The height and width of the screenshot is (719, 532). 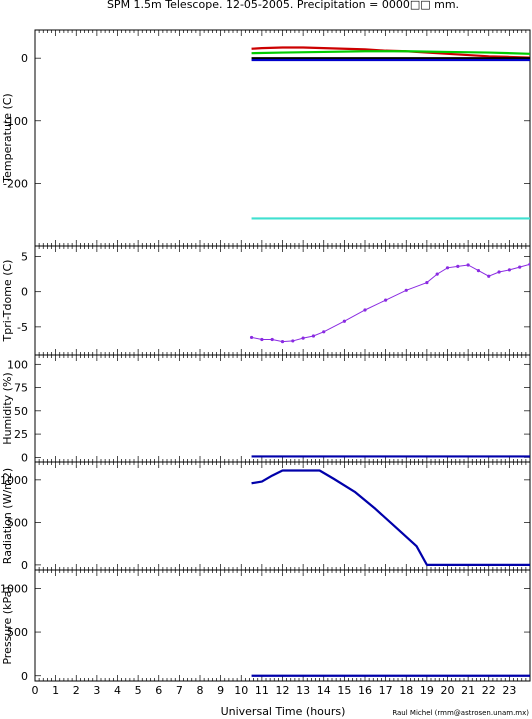 What do you see at coordinates (55, 690) in the screenshot?
I see `x-tick-label: 1` at bounding box center [55, 690].